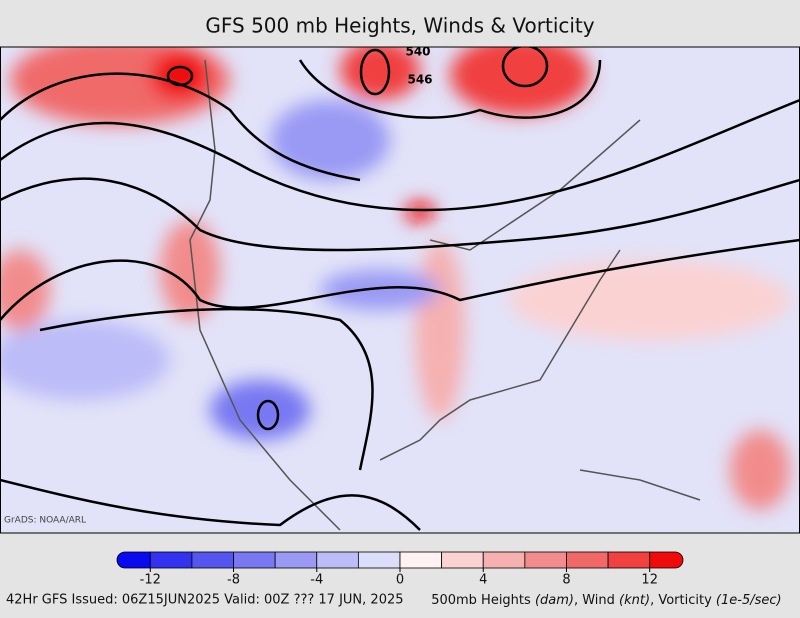 Image resolution: width=800 pixels, height=618 pixels. I want to click on colorbar-tick-label: -12, so click(150, 580).